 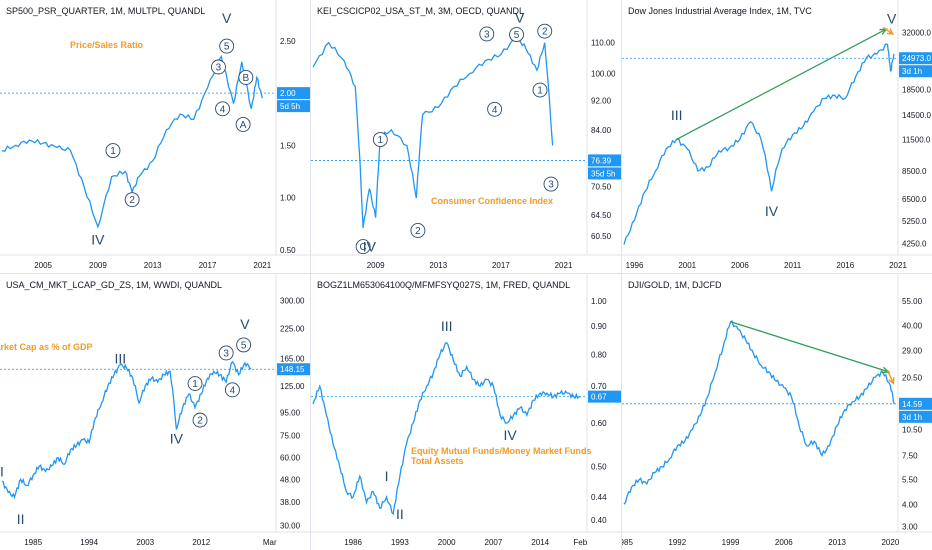 I want to click on wave-label: 2, so click(x=132, y=200).